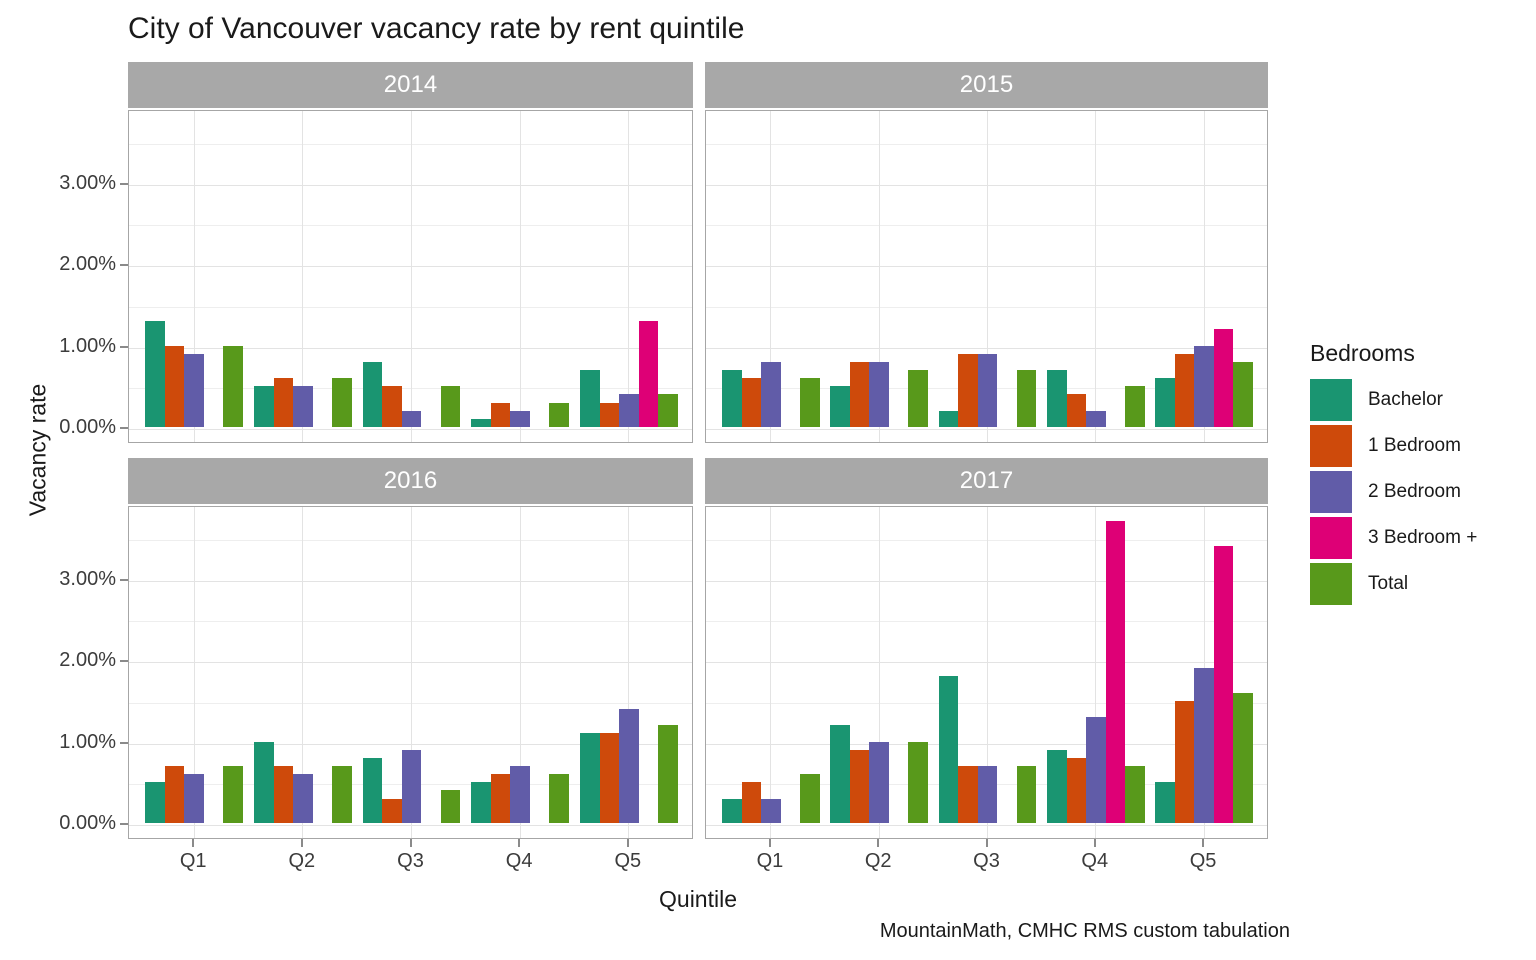 The image size is (1536, 960). What do you see at coordinates (732, 810) in the screenshot?
I see `bar-2017-q1-bachelor` at bounding box center [732, 810].